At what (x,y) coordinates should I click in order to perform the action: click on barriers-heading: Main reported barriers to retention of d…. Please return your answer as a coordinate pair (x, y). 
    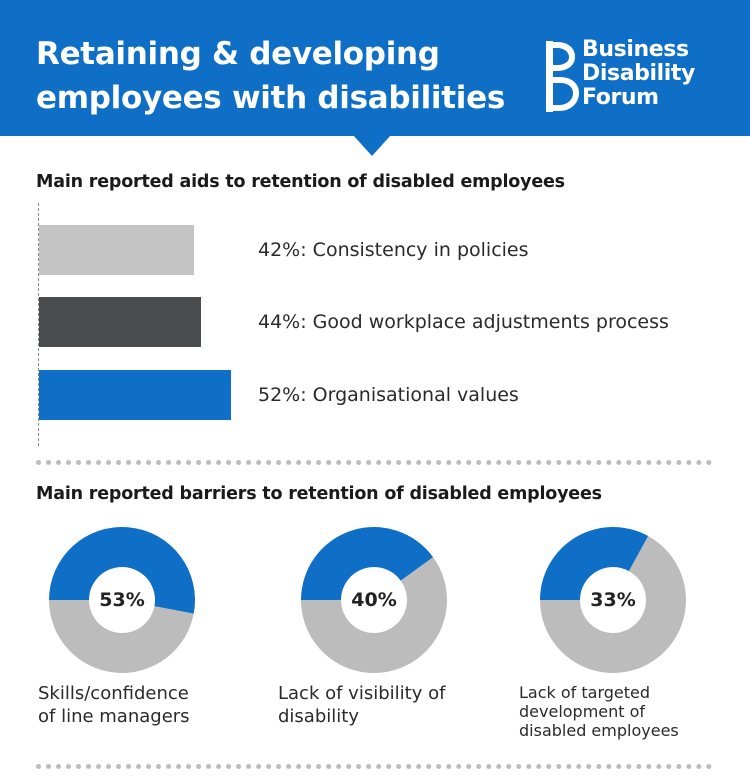
    Looking at the image, I should click on (319, 494).